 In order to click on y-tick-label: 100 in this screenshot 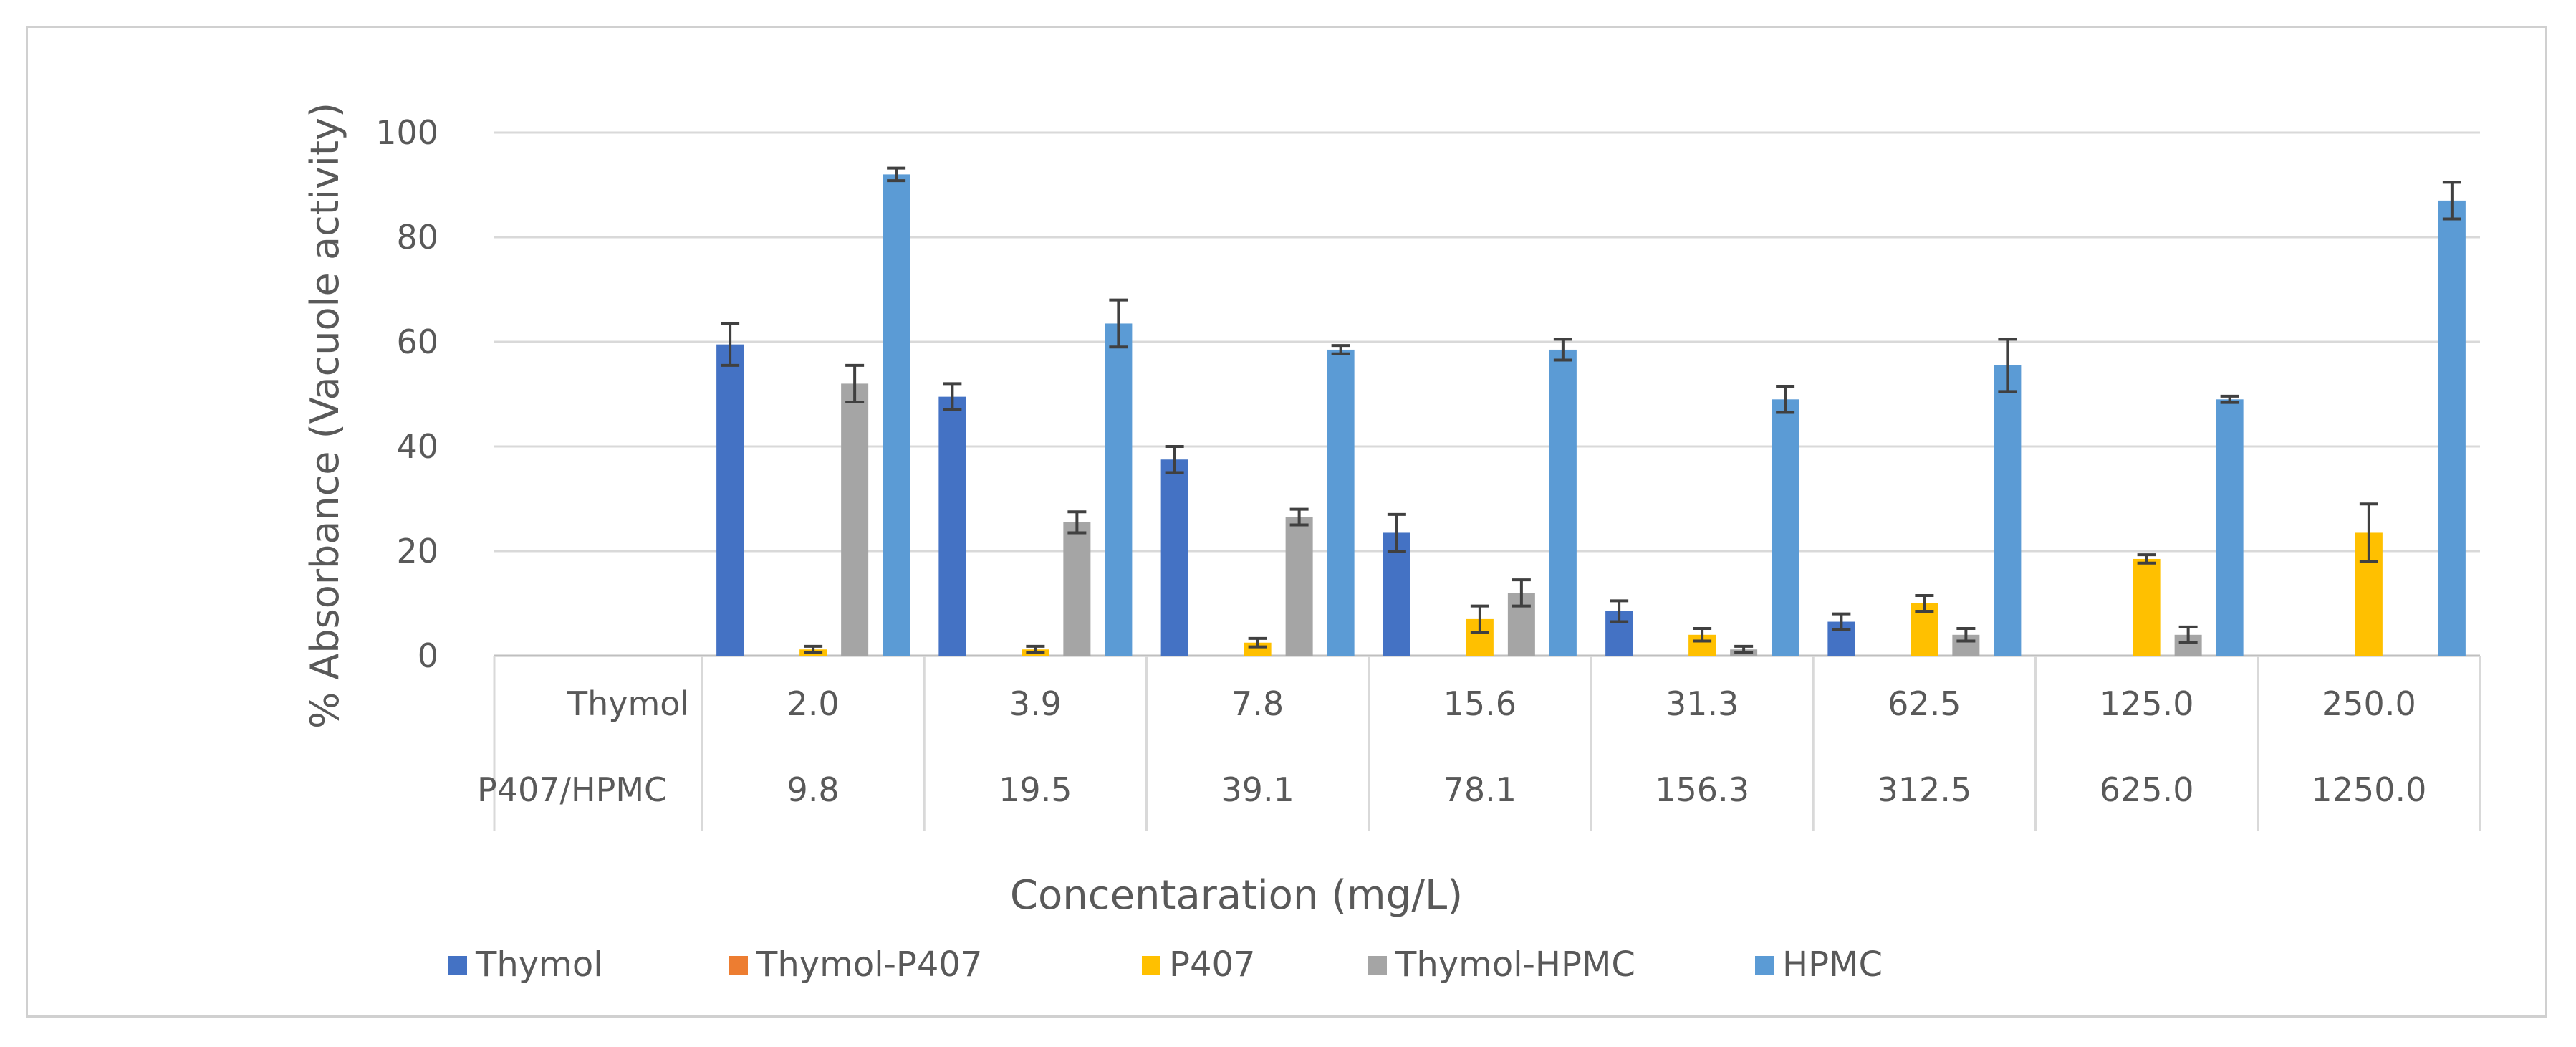, I will do `click(406, 132)`.